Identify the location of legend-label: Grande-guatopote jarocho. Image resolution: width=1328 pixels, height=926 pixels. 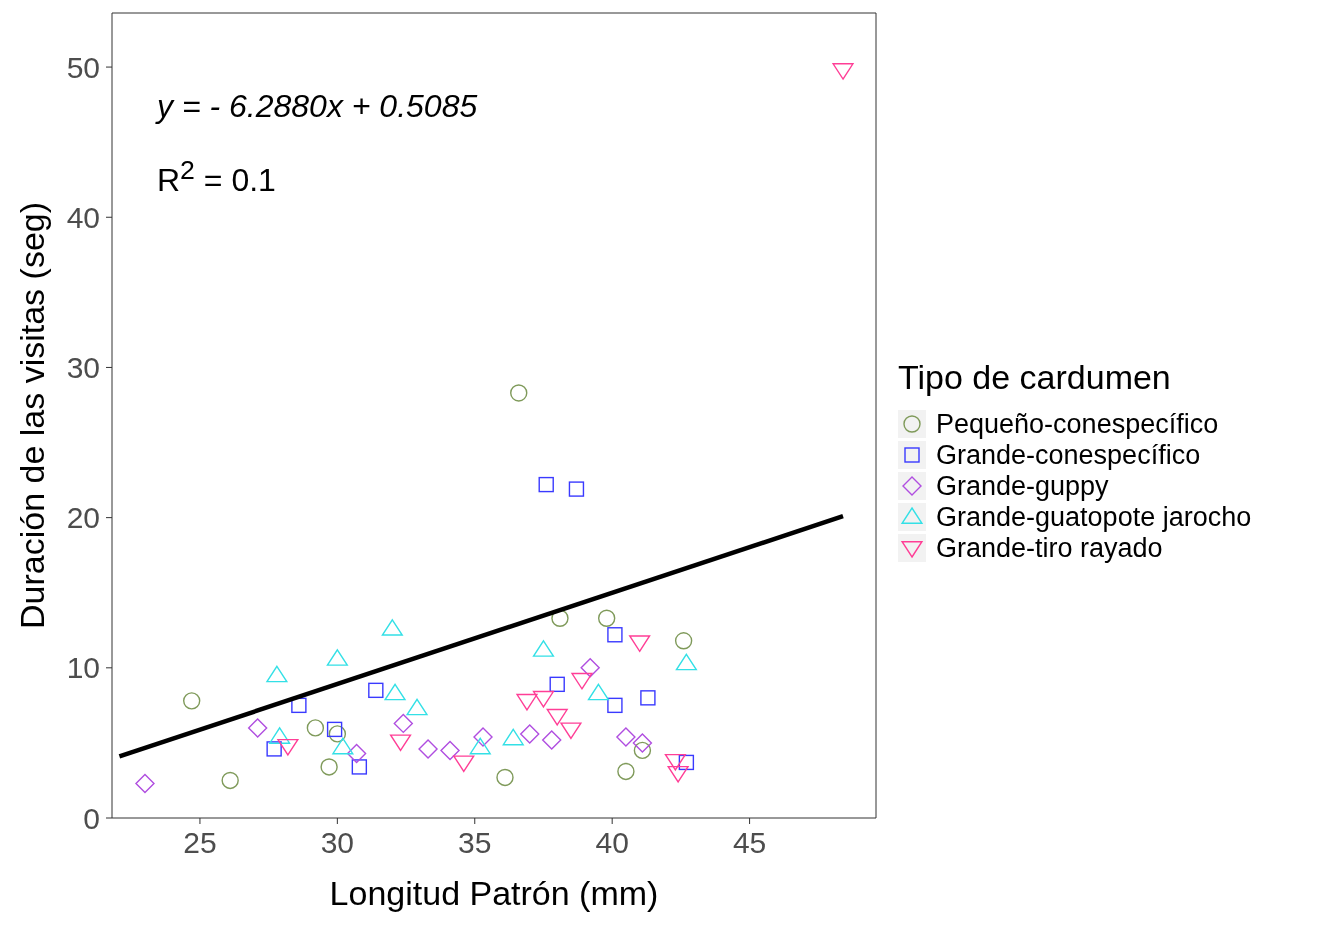
(1094, 517).